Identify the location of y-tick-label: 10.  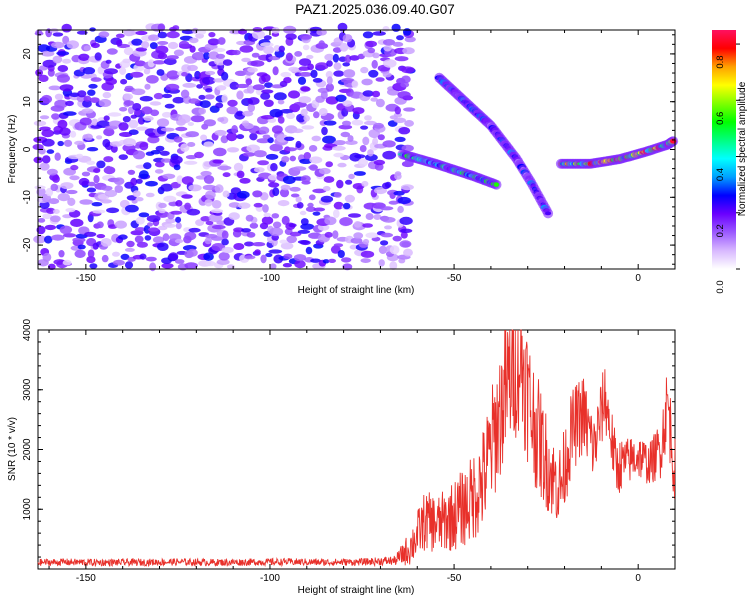
(27, 102).